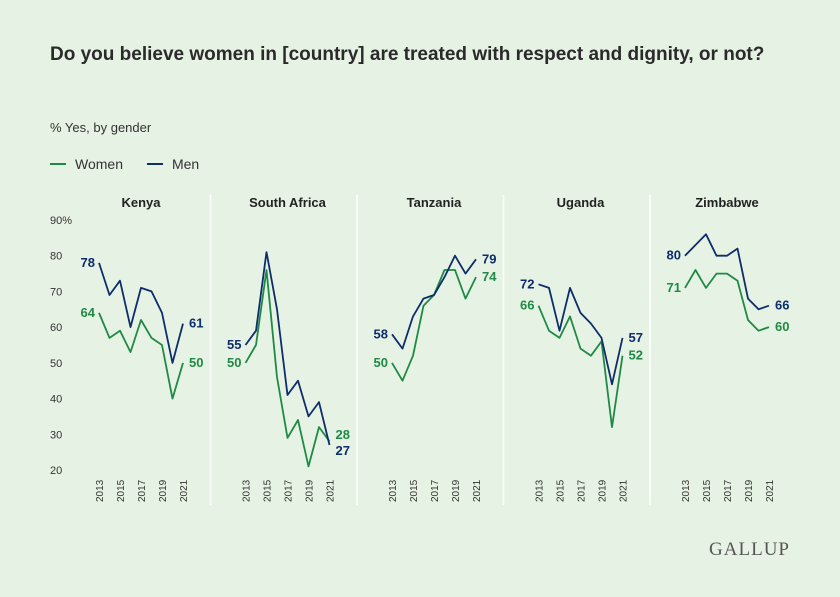  Describe the element at coordinates (381, 333) in the screenshot. I see `data-label-men-start: 58` at that location.